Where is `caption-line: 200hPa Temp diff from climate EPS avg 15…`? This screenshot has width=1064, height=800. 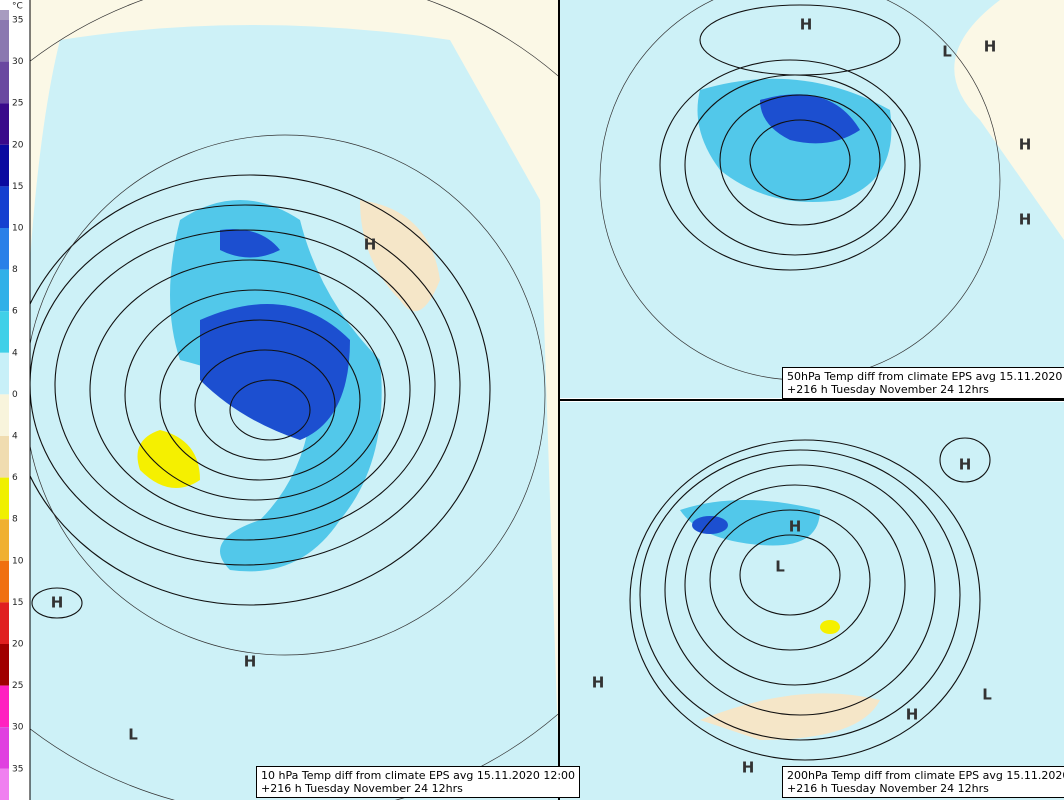
caption-line: 200hPa Temp diff from climate EPS avg 15… is located at coordinates (925, 775).